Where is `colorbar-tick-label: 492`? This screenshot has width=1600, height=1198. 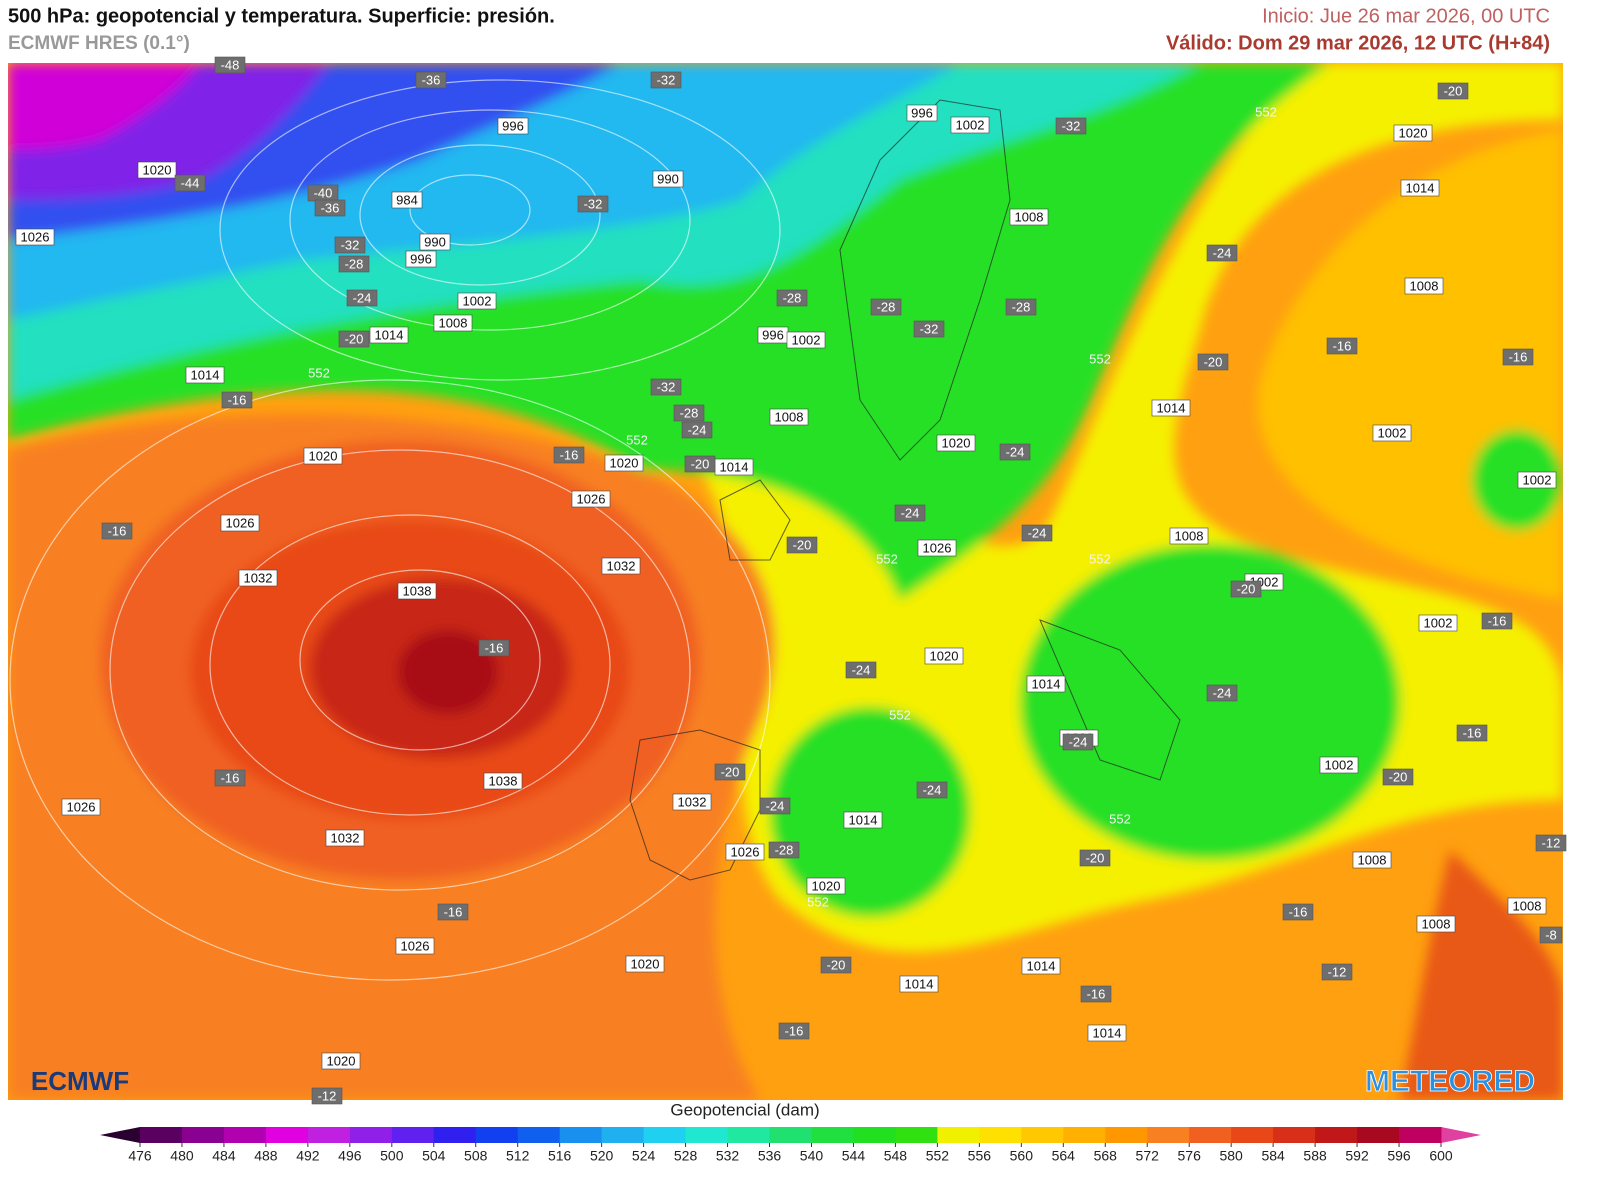 colorbar-tick-label: 492 is located at coordinates (308, 1156).